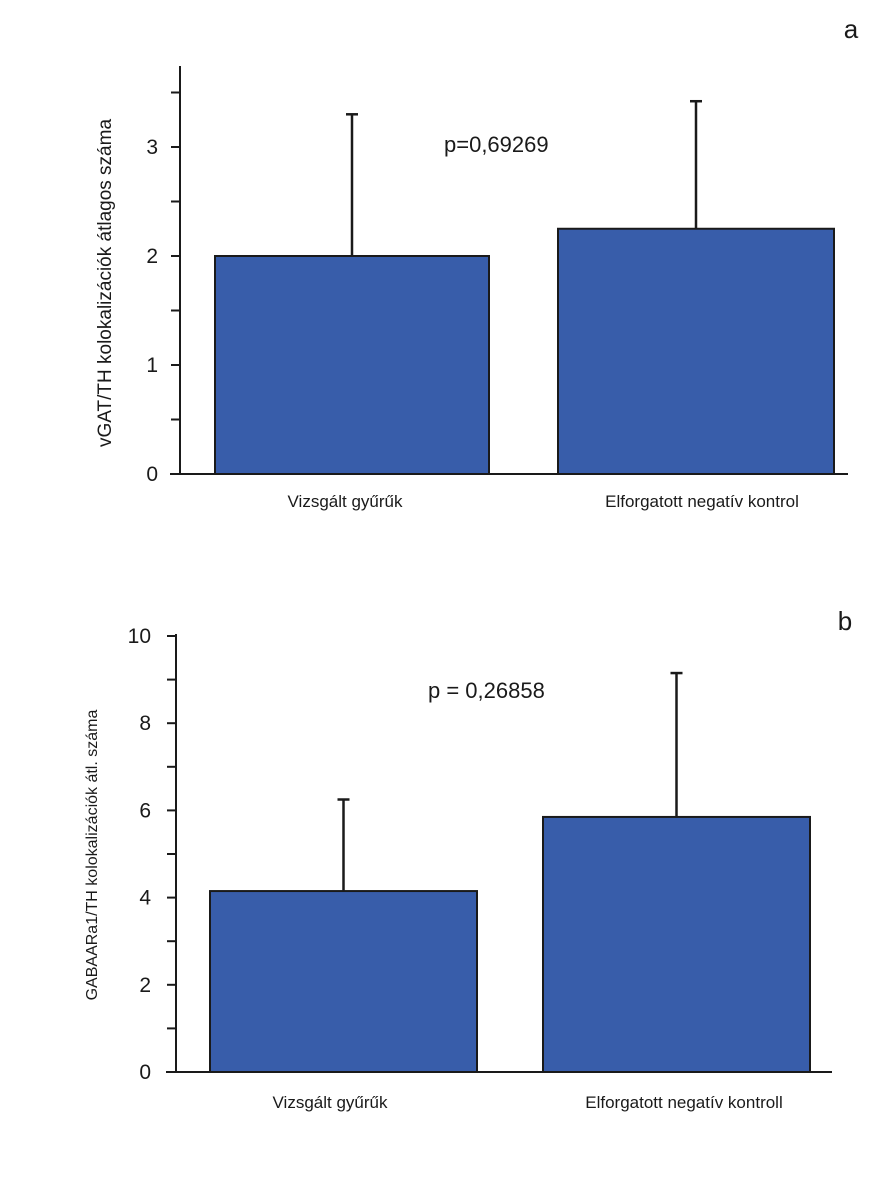 Image resolution: width=886 pixels, height=1180 pixels. I want to click on y-tick-label: 3, so click(152, 147).